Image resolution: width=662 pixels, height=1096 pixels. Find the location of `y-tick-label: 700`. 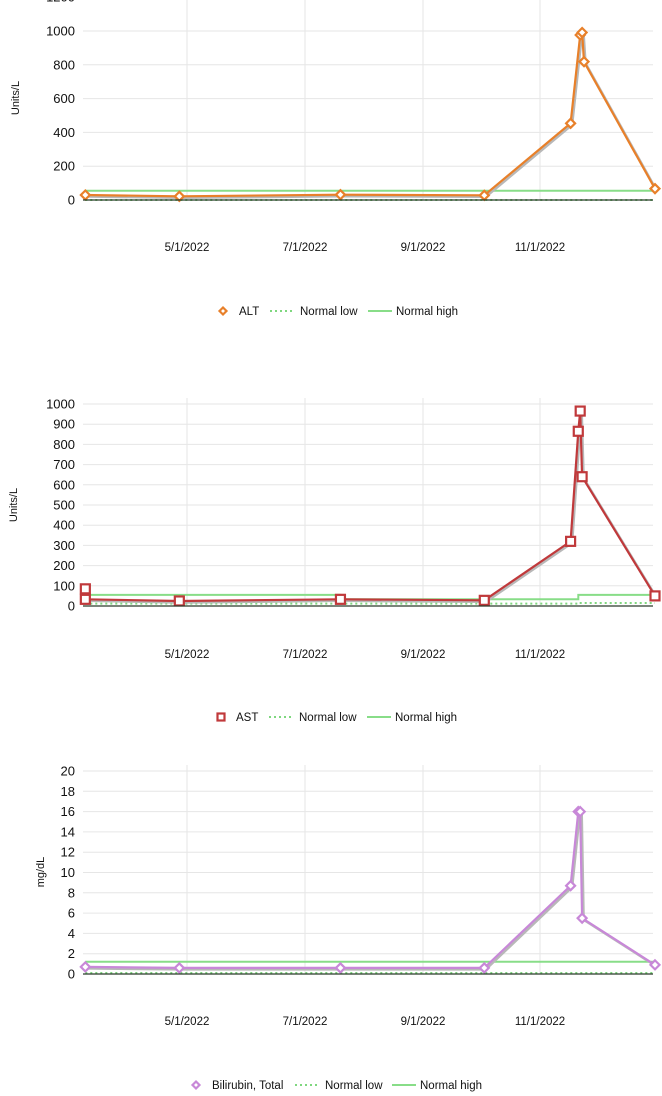

y-tick-label: 700 is located at coordinates (64, 464).